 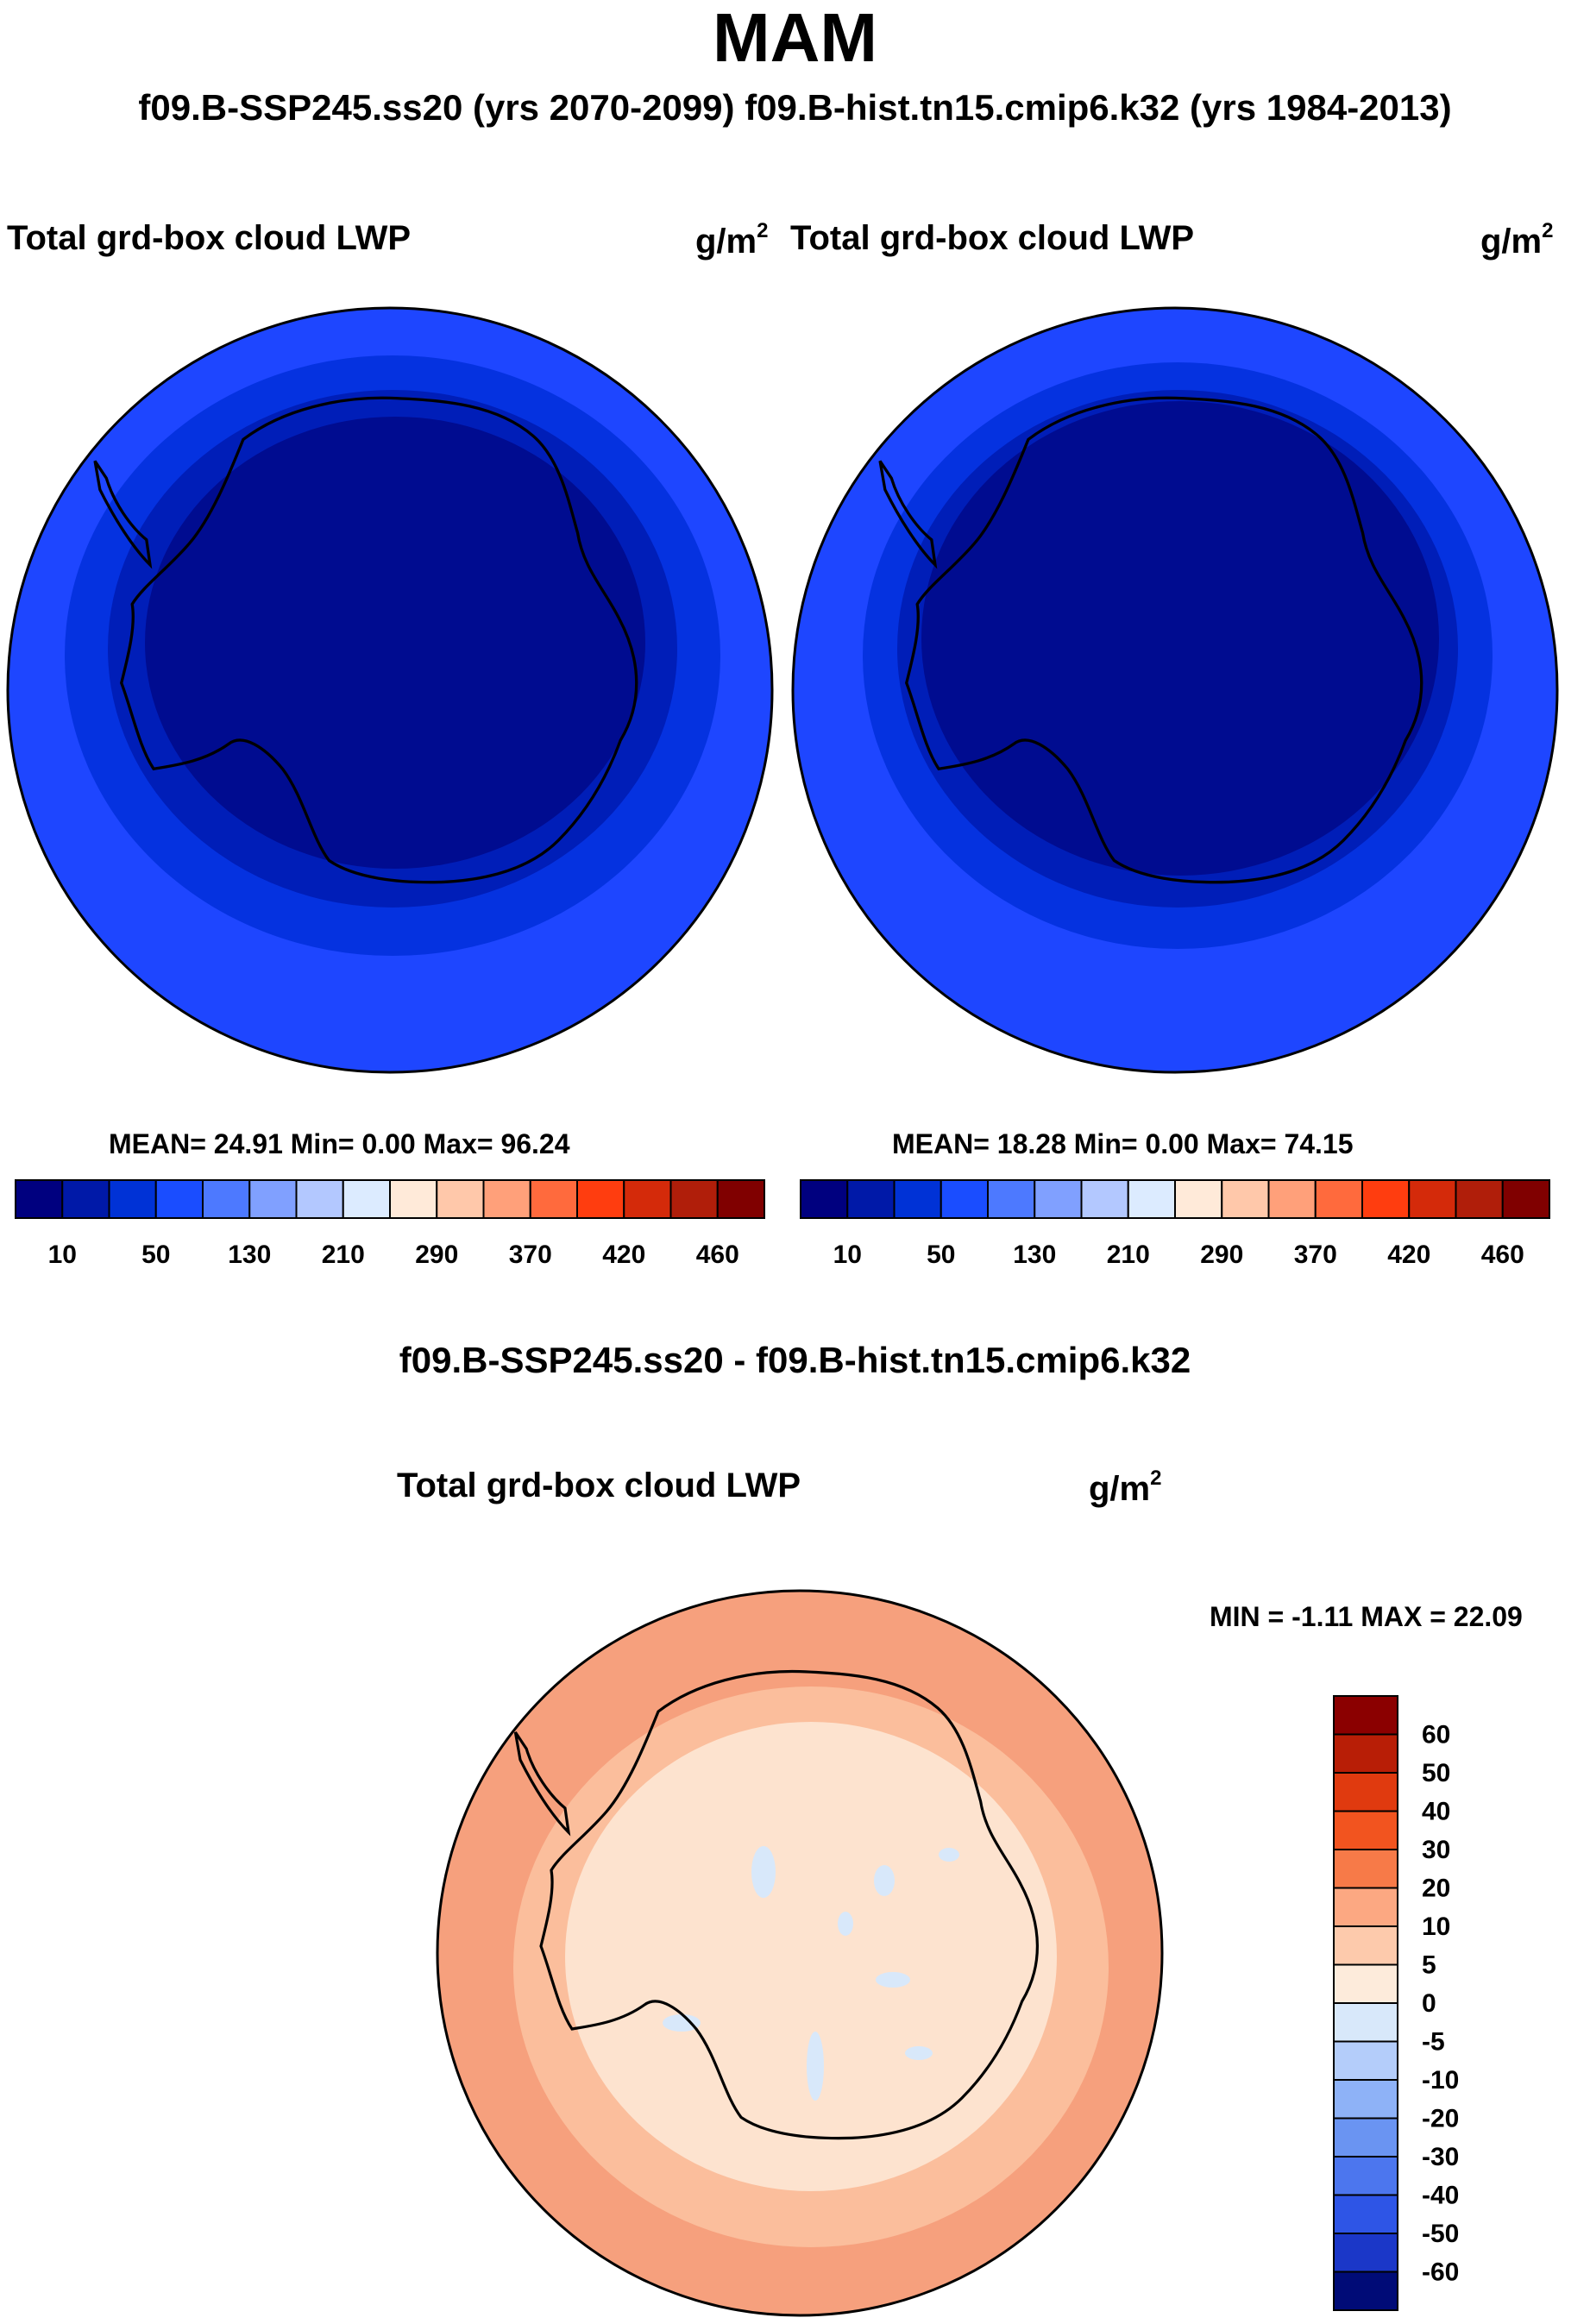 What do you see at coordinates (1129, 1255) in the screenshot?
I see `colorbar-right-label: 210` at bounding box center [1129, 1255].